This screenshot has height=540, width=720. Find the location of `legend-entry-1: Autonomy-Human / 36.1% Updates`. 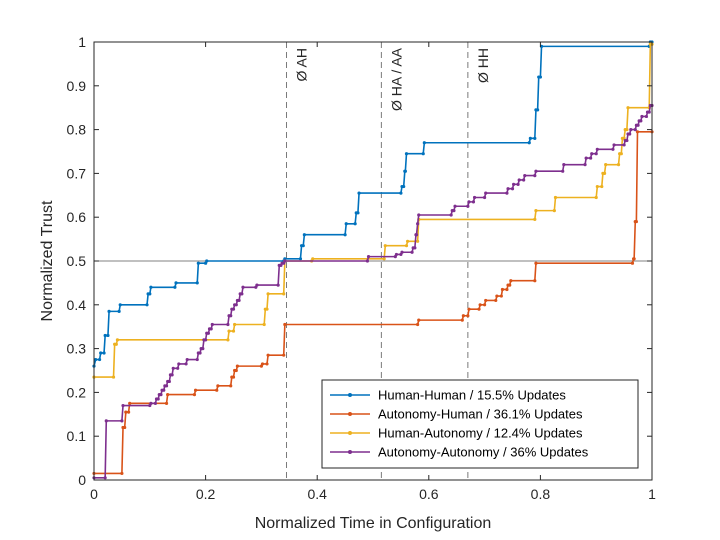

legend-entry-1: Autonomy-Human / 36.1% Updates is located at coordinates (456, 414).